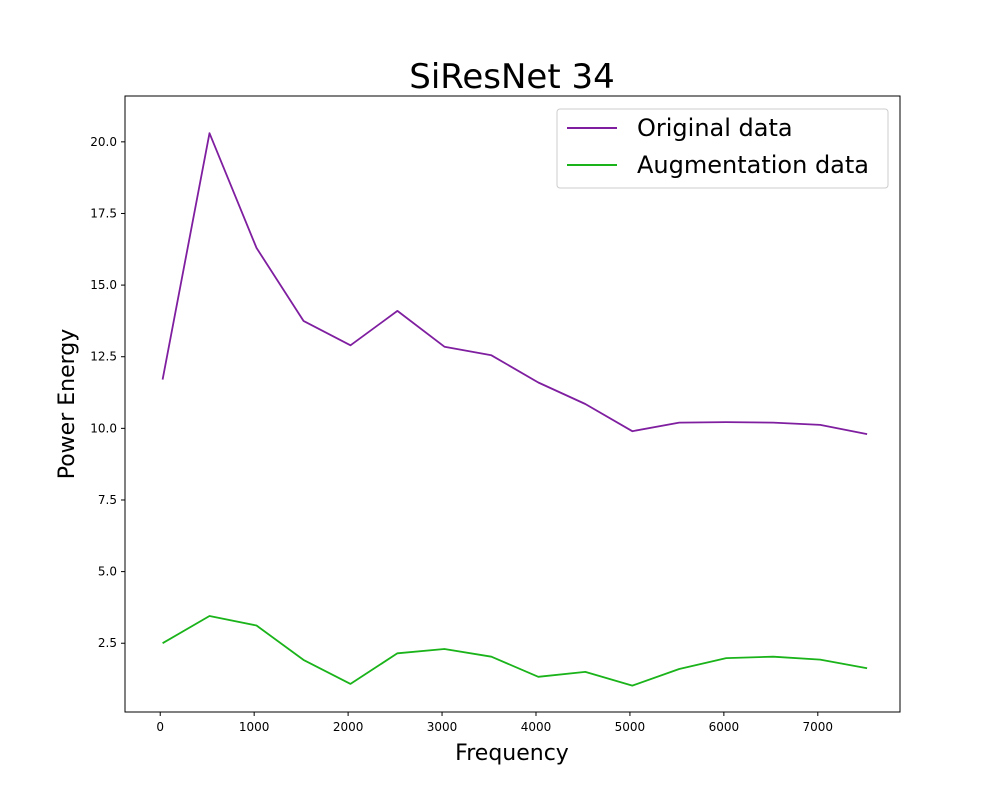 The width and height of the screenshot is (1000, 800). I want to click on legend-label-2: Augmentation data, so click(753, 165).